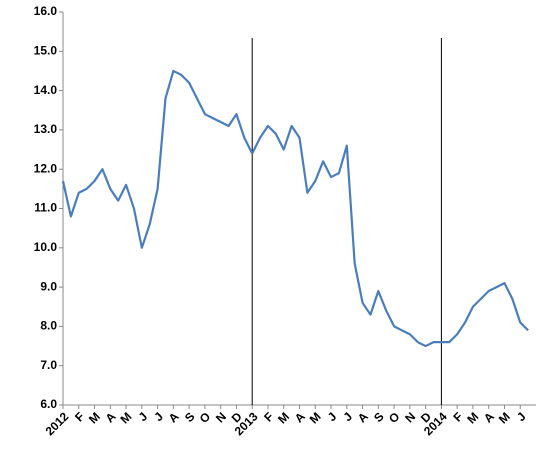  Describe the element at coordinates (46, 129) in the screenshot. I see `y-tick-label: 13.0` at that location.